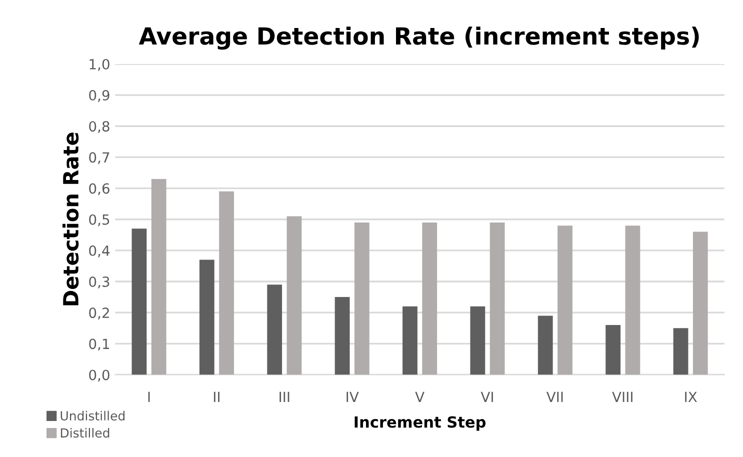  I want to click on x-tick-label: IX, so click(691, 397).